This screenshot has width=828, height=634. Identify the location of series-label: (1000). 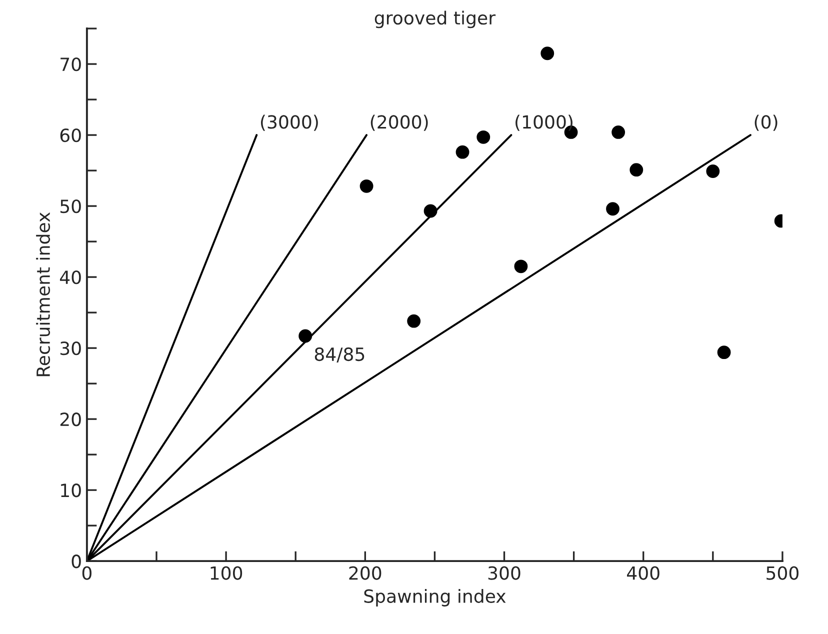
(544, 122).